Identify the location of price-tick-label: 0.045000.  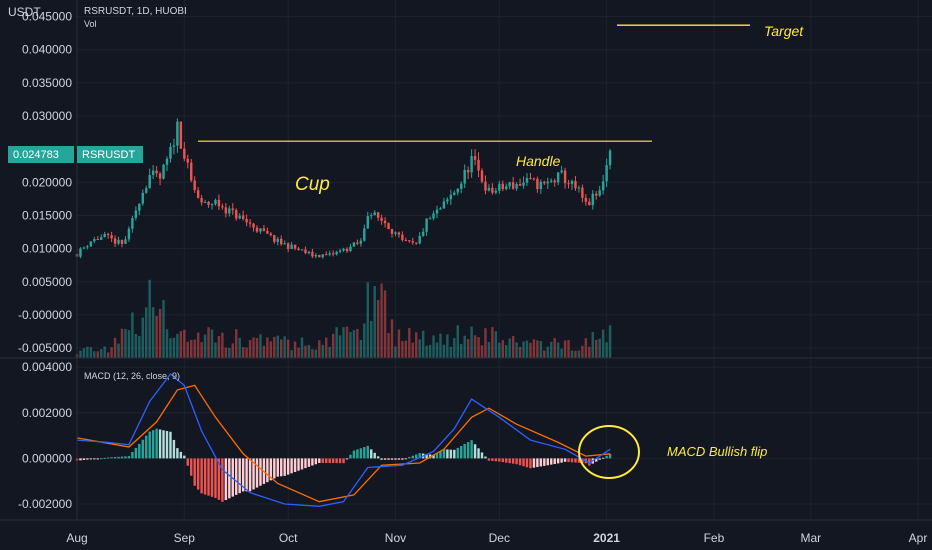
(47, 17).